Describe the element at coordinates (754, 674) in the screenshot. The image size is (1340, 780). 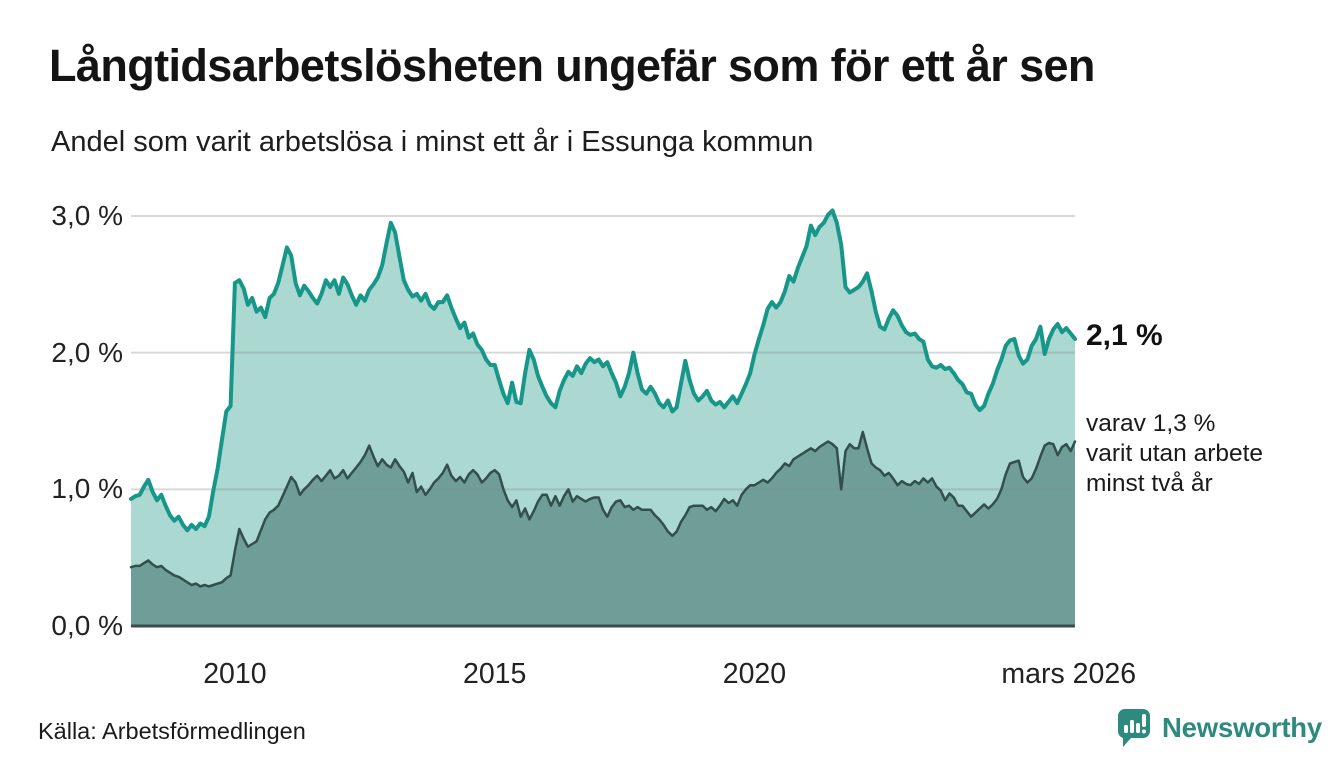
I see `x-axis-tick-label: 2020` at that location.